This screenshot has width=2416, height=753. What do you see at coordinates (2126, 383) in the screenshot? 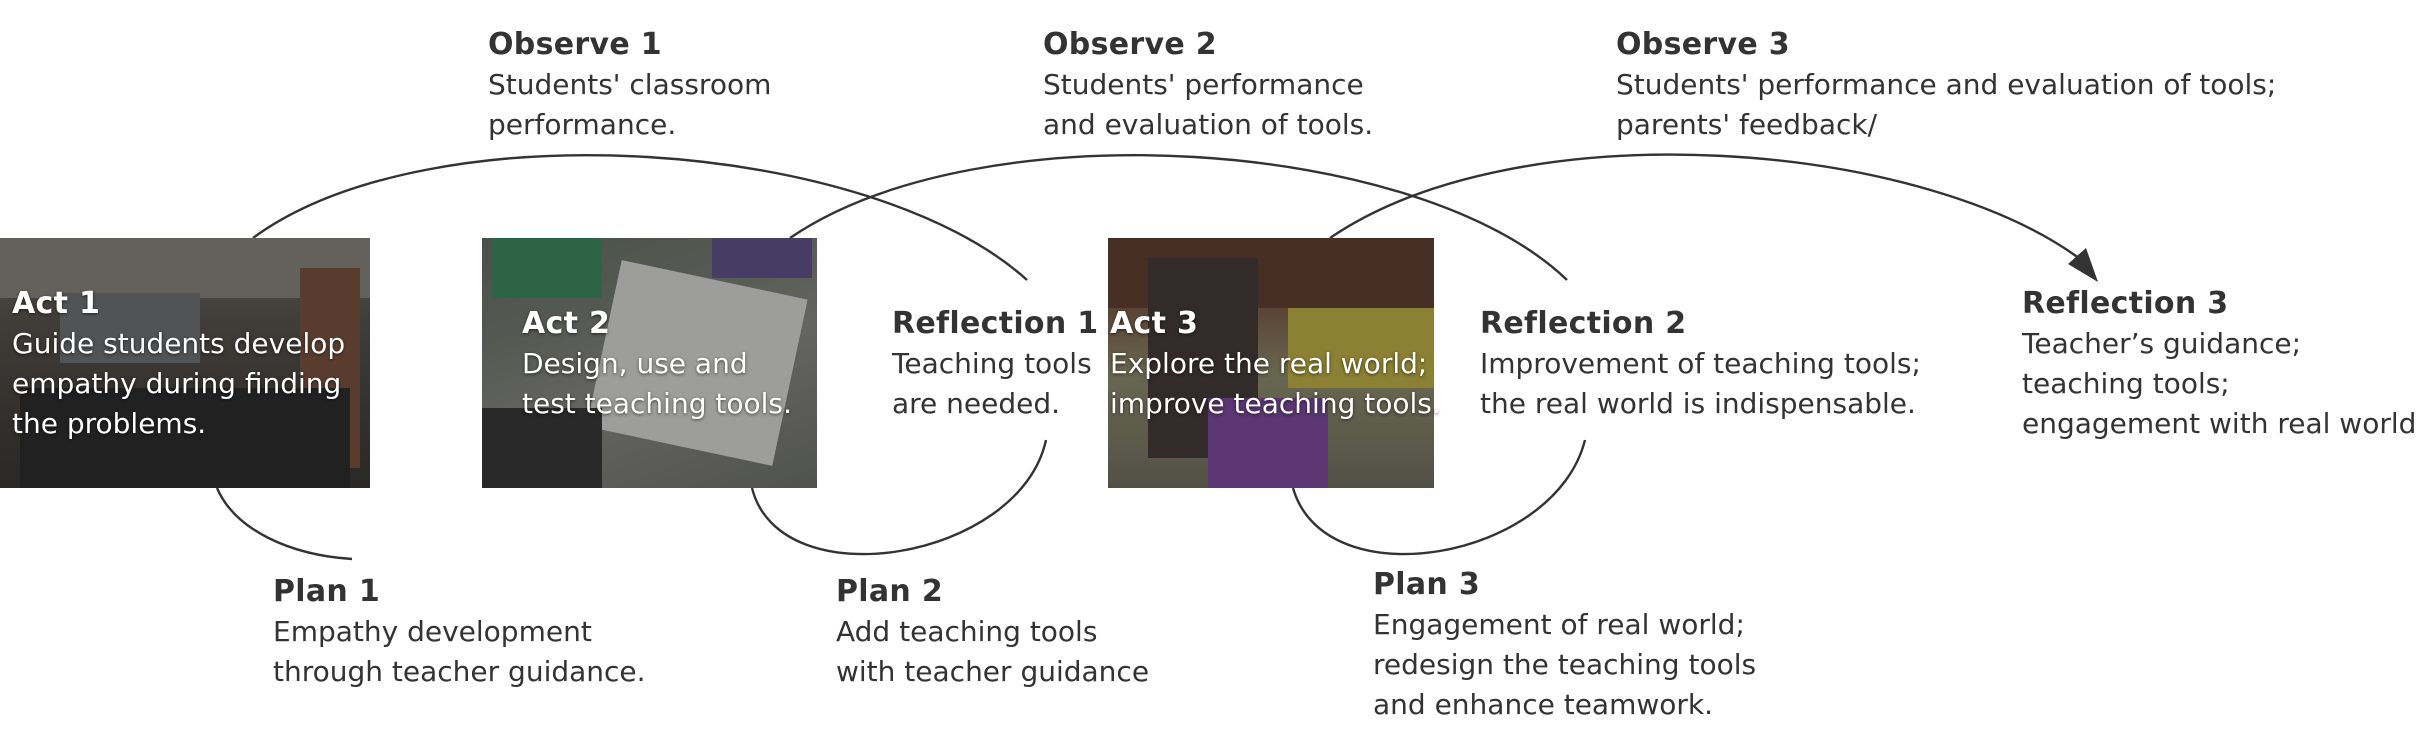
I see `reflection-3-line: teaching tools;` at bounding box center [2126, 383].